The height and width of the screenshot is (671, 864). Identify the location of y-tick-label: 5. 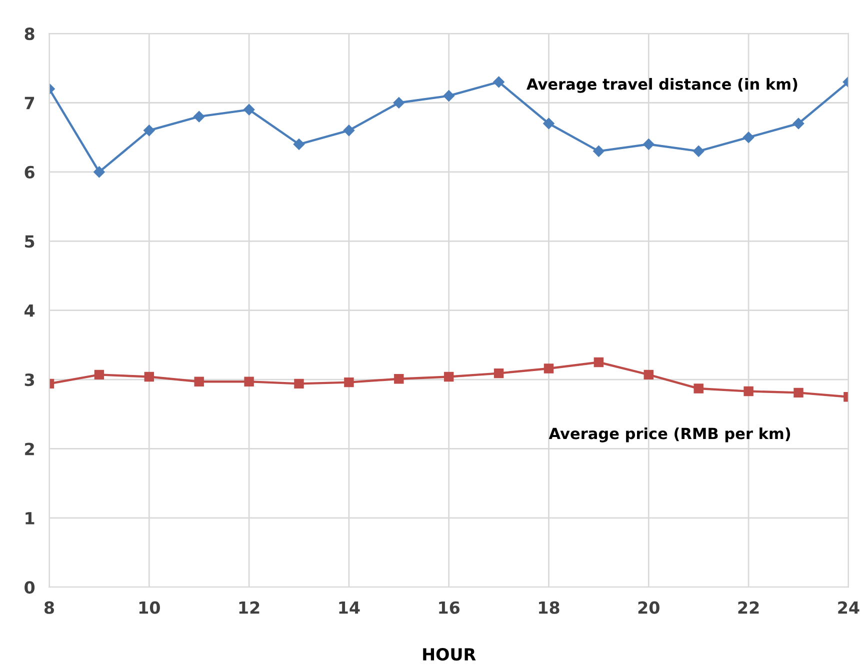
(29, 241).